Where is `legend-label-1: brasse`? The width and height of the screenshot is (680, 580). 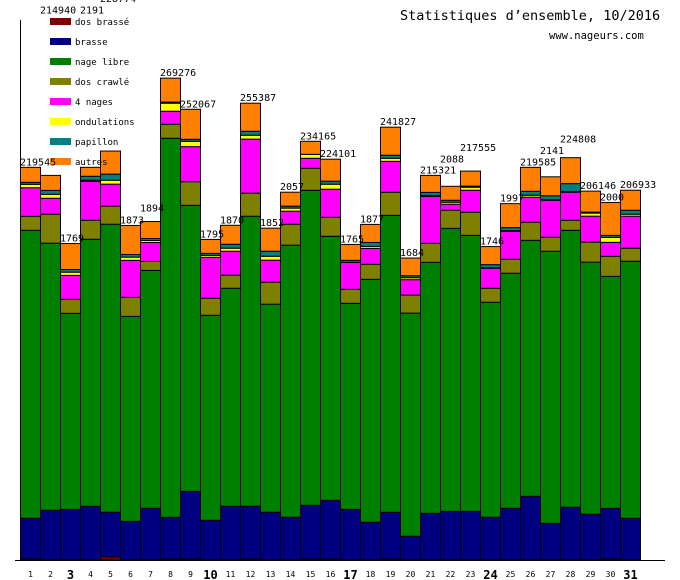 legend-label-1: brasse is located at coordinates (91, 43).